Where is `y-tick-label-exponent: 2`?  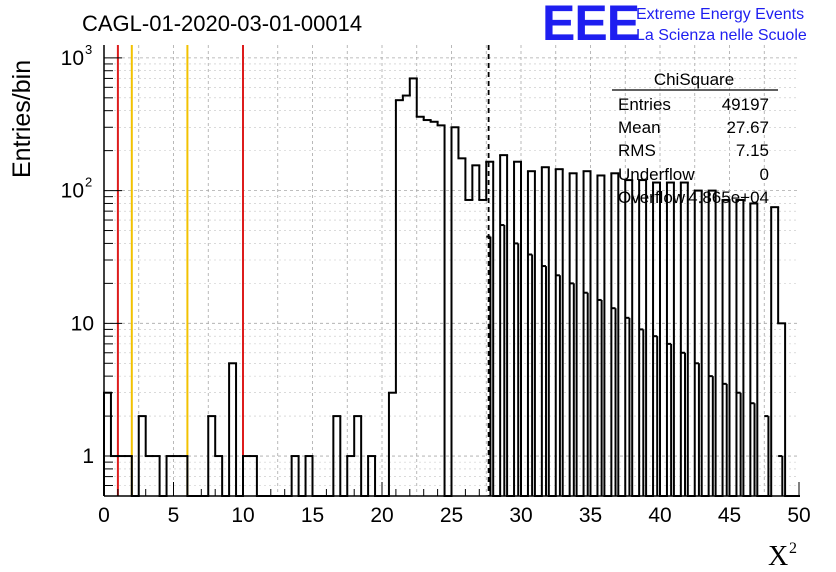
y-tick-label-exponent: 2 is located at coordinates (88, 182).